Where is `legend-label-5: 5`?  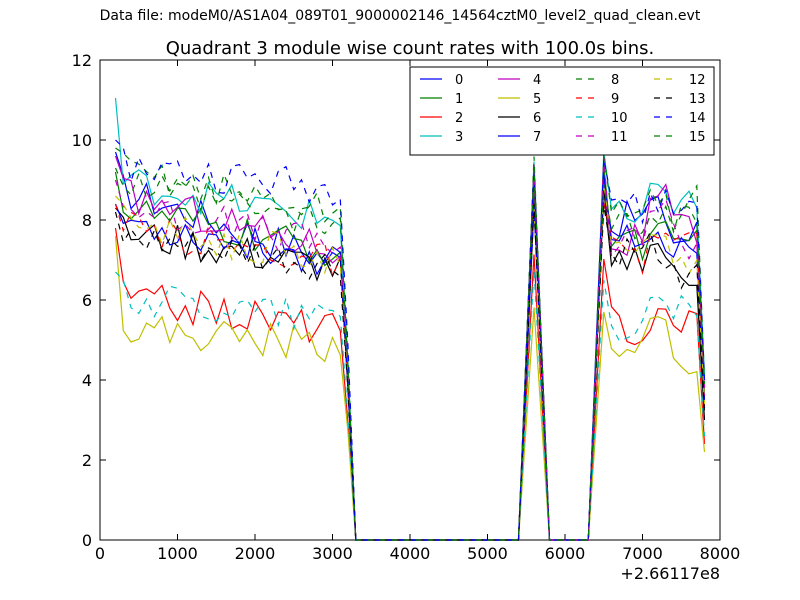
legend-label-5: 5 is located at coordinates (537, 99).